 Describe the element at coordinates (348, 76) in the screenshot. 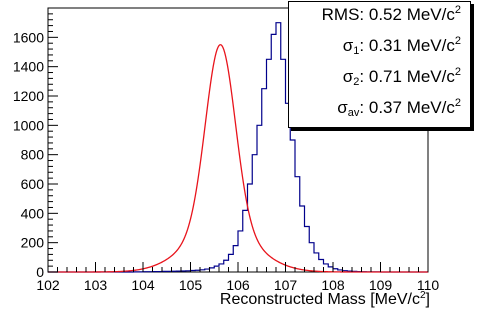

I see `stat-sigma2-label: σ` at that location.